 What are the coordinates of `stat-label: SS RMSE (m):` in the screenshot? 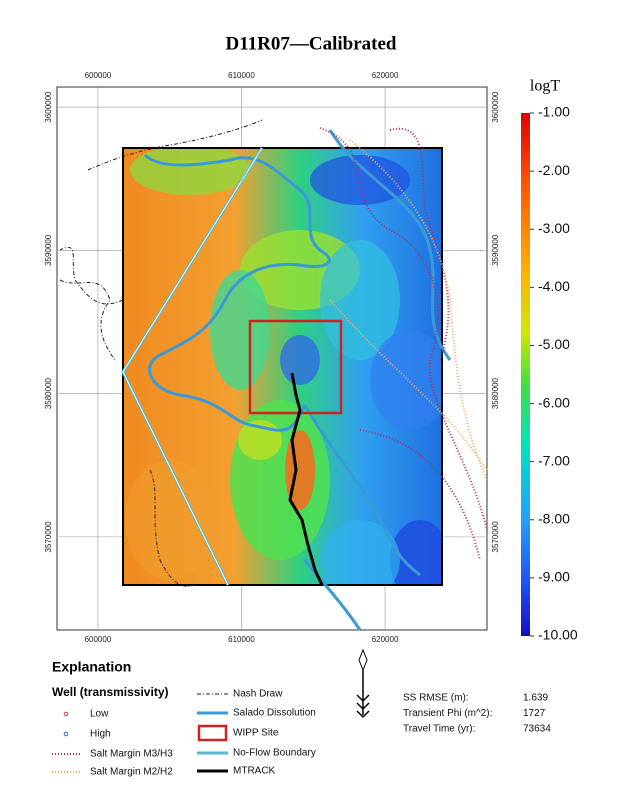 It's located at (436, 698).